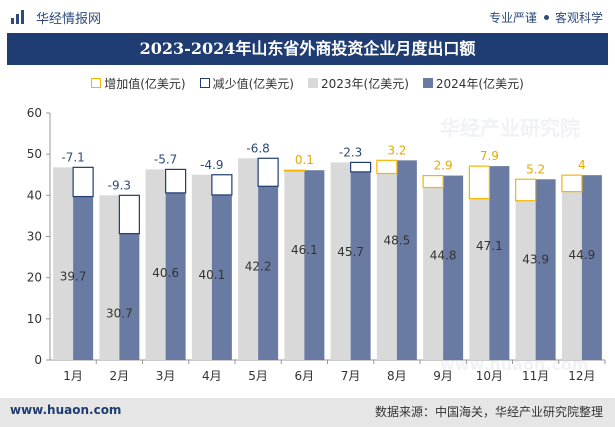 Image resolution: width=615 pixels, height=427 pixels. I want to click on x-tick-label: 4月, so click(212, 376).